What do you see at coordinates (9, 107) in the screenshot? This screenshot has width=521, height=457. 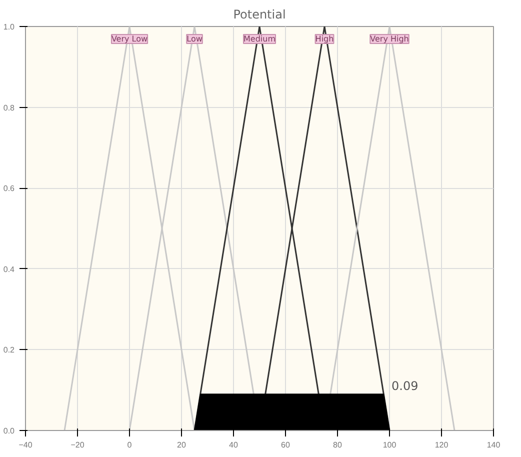 I see `y-tick-label: 0.8` at bounding box center [9, 107].